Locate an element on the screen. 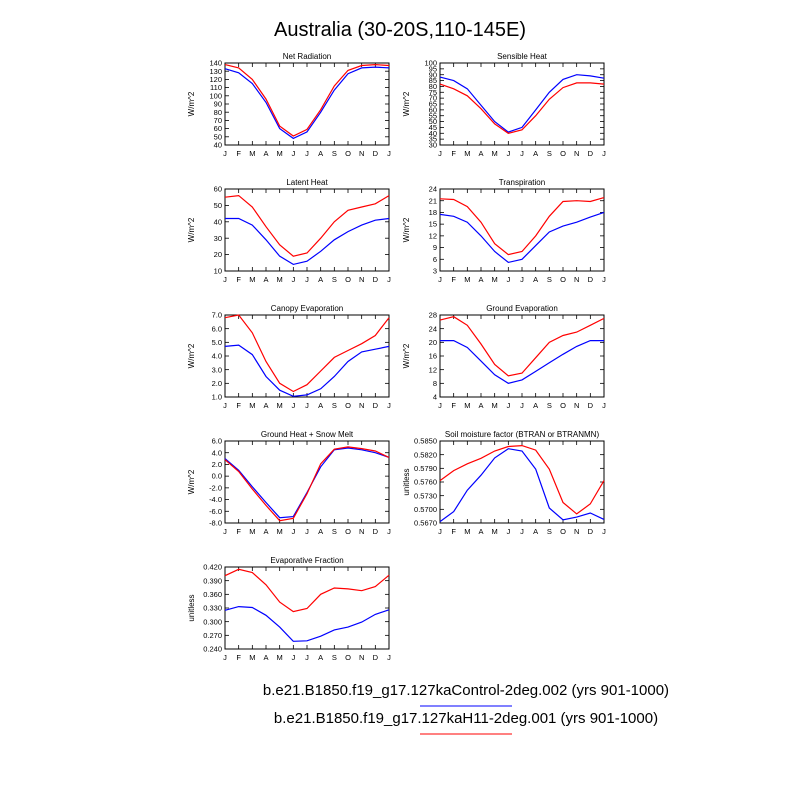  panel-title: Sensible Heat is located at coordinates (522, 56).